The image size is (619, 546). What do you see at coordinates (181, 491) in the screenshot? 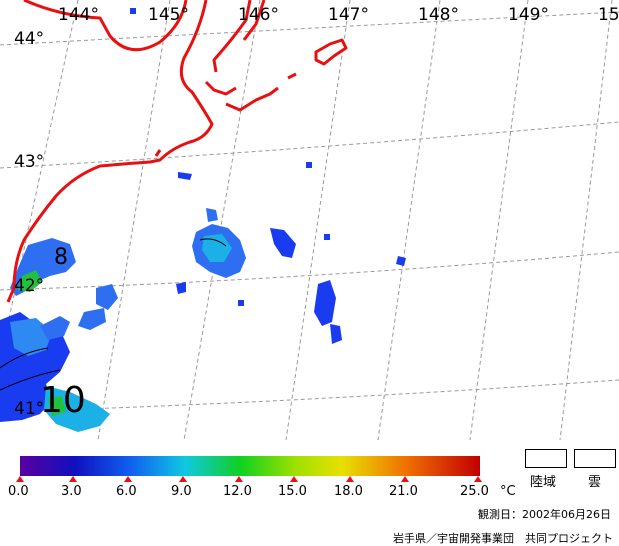
I see `colorbar-tick-9: 9.0` at bounding box center [181, 491].